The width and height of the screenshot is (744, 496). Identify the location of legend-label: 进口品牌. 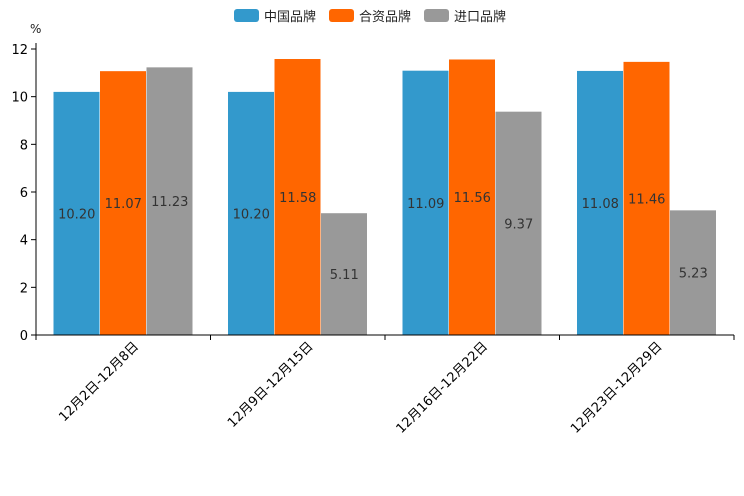
(480, 17).